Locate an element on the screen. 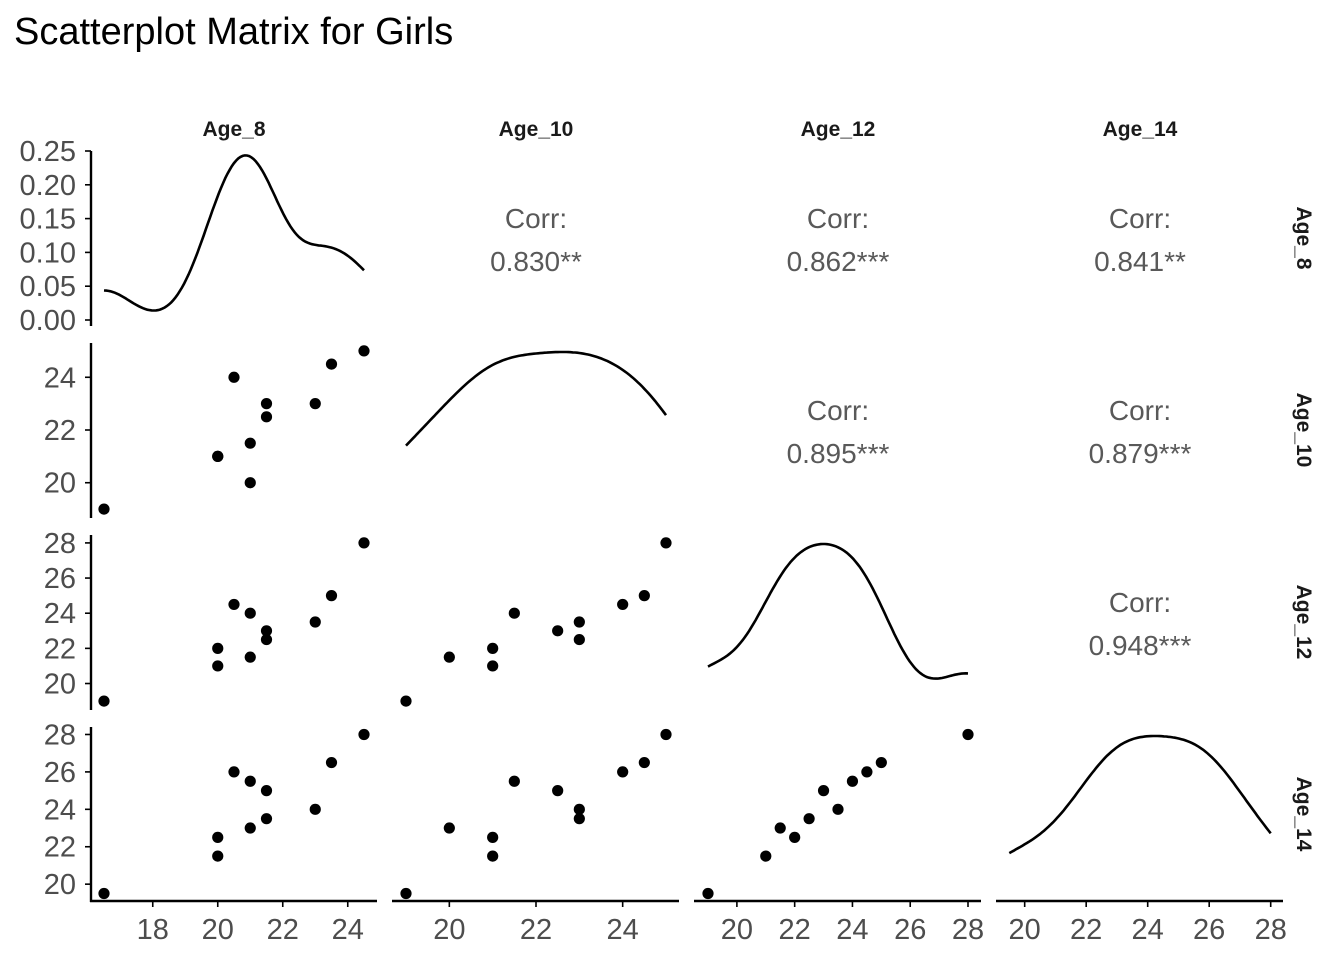  x-tick-label: 28 is located at coordinates (1271, 930).